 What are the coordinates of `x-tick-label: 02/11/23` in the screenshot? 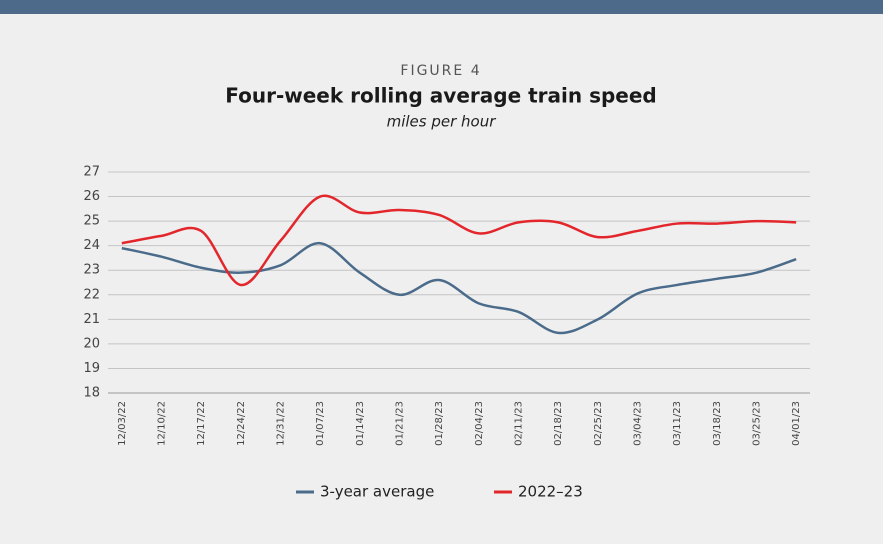 It's located at (519, 423).